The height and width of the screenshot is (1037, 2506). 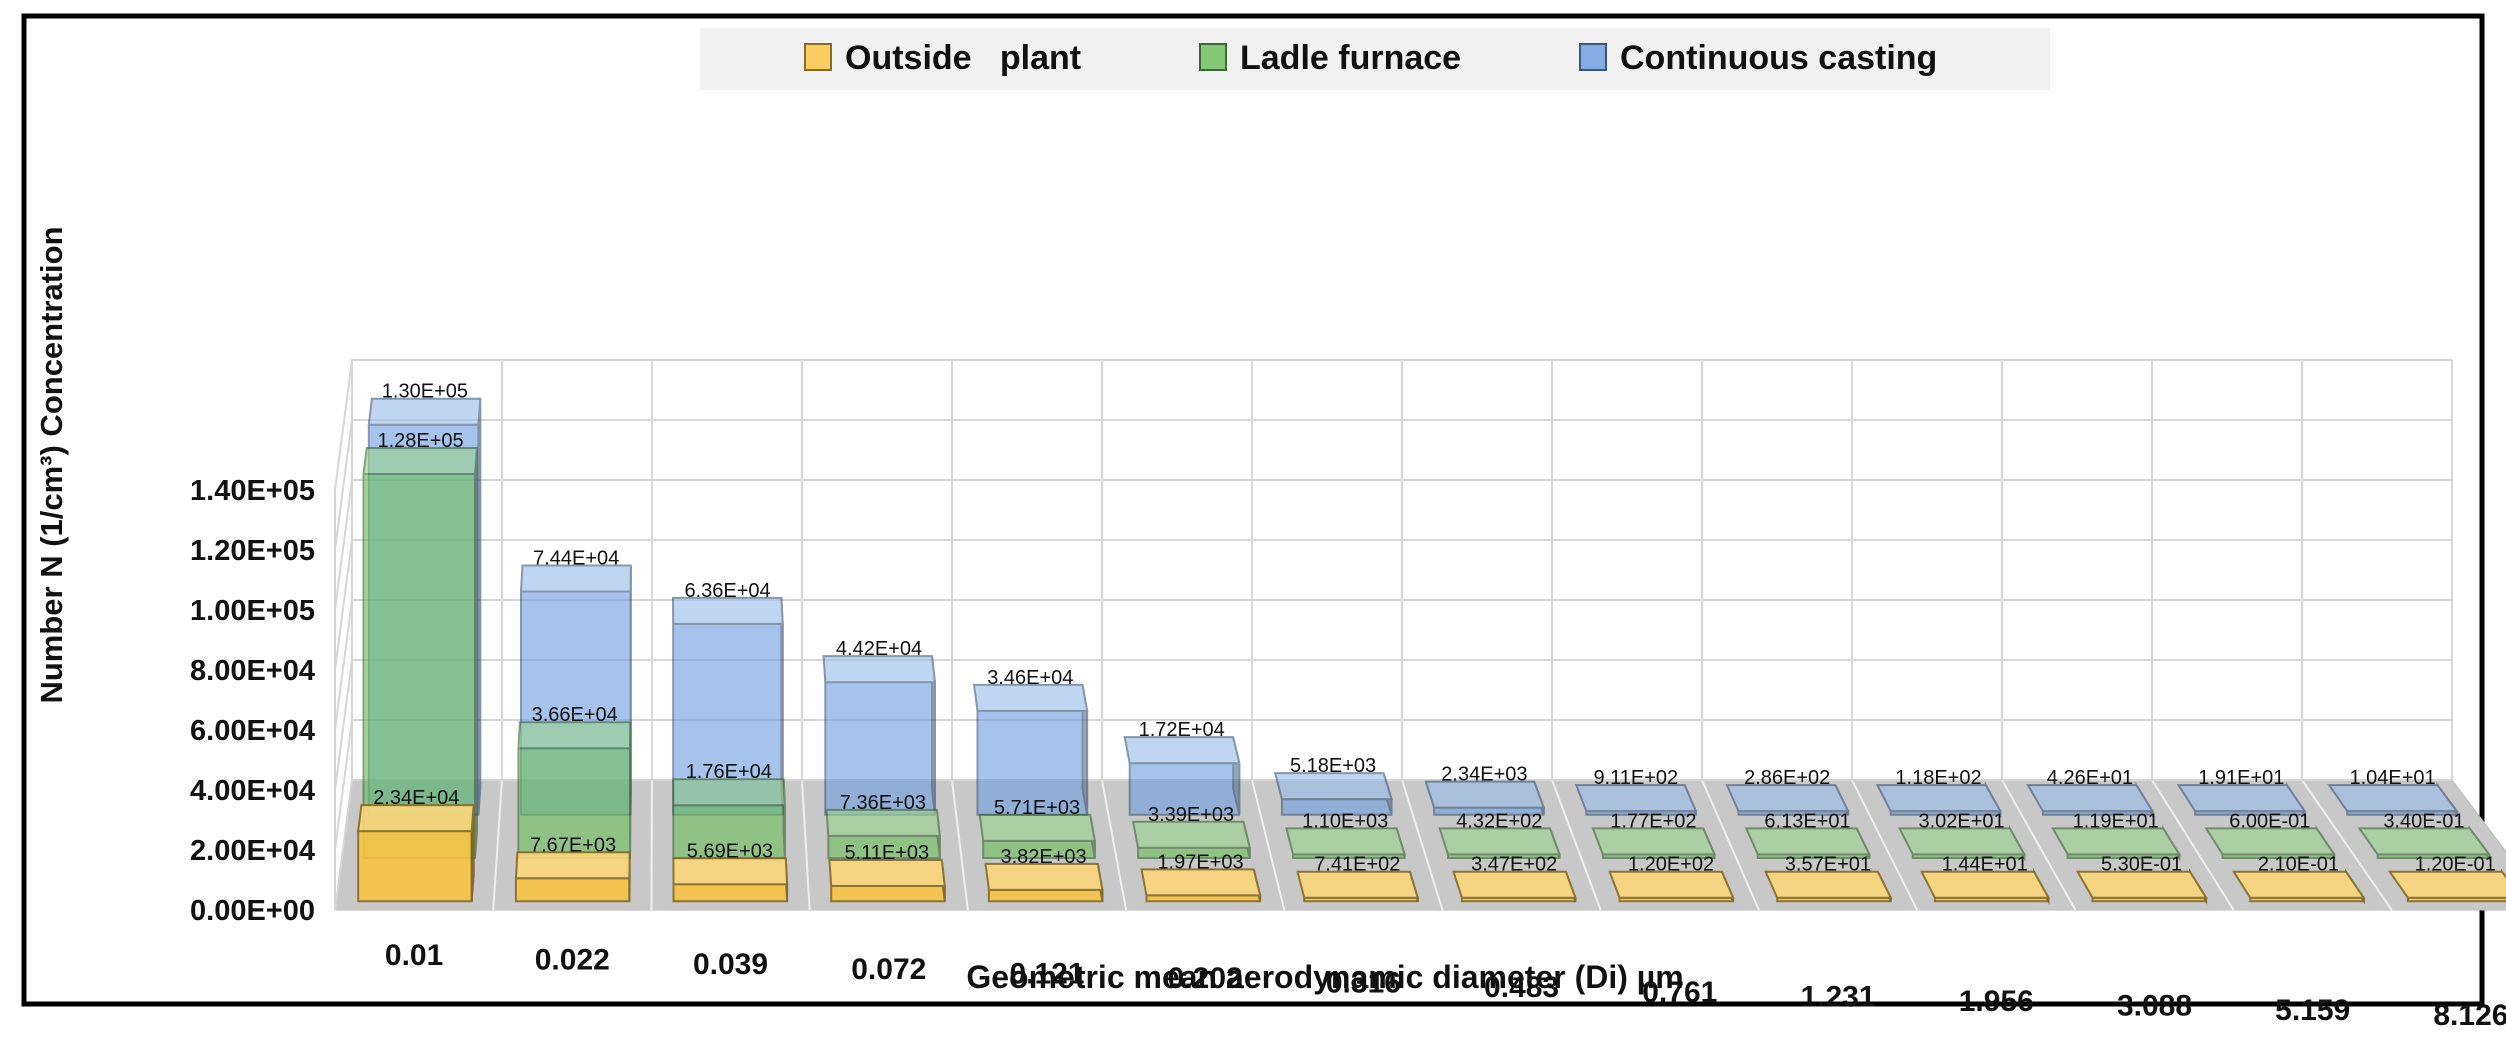 I want to click on data-label: 3.40E-01, so click(x=2423, y=821).